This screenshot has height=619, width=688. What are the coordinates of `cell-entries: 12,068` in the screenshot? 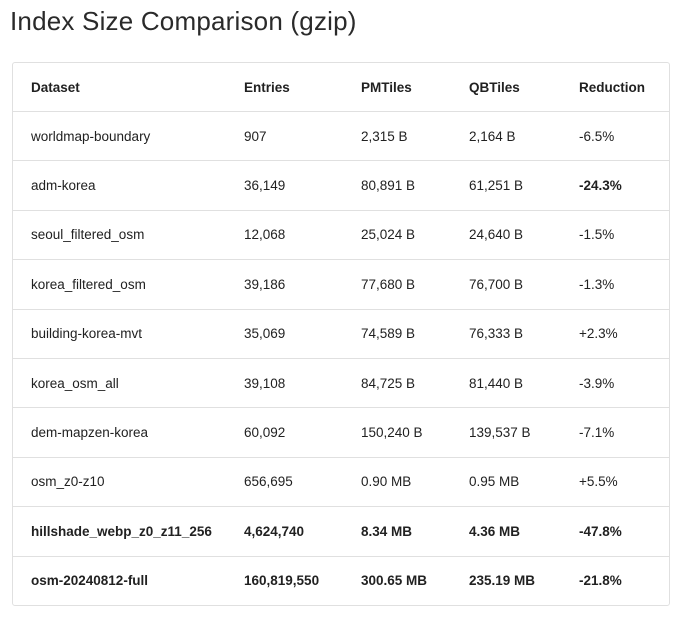 It's located at (265, 235).